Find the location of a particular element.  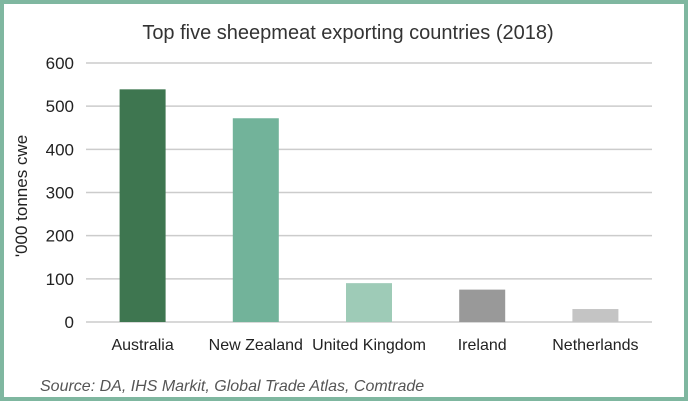

y-tick-label-200: 200 is located at coordinates (60, 236).